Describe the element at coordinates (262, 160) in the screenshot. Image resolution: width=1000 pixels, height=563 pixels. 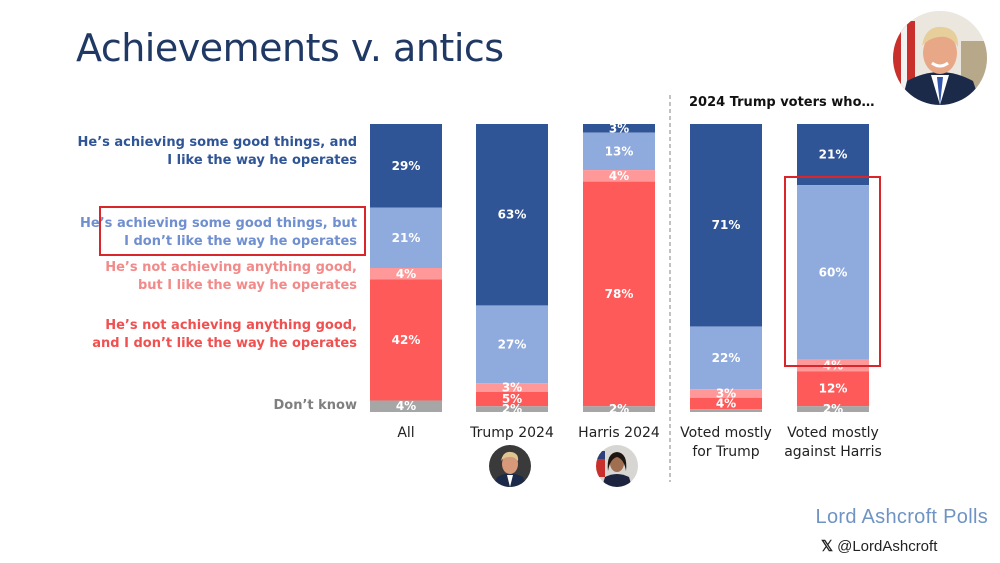
I see `legend-line: I like the way he operates` at that location.